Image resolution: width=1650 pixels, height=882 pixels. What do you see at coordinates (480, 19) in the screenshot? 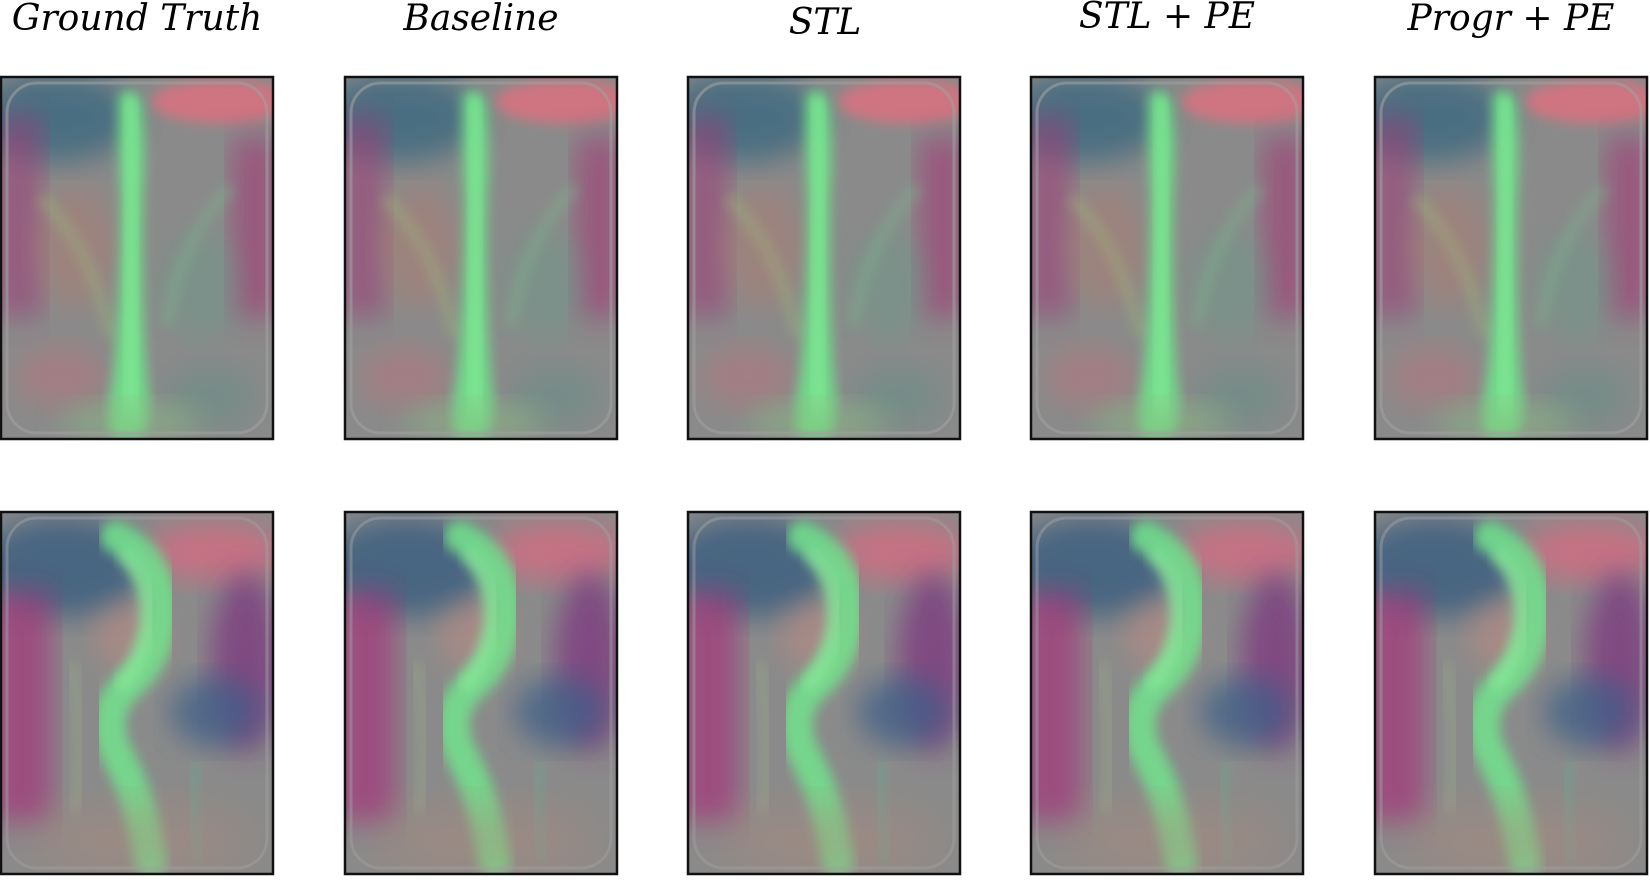
I see `column-title-baseline: Baseline` at bounding box center [480, 19].